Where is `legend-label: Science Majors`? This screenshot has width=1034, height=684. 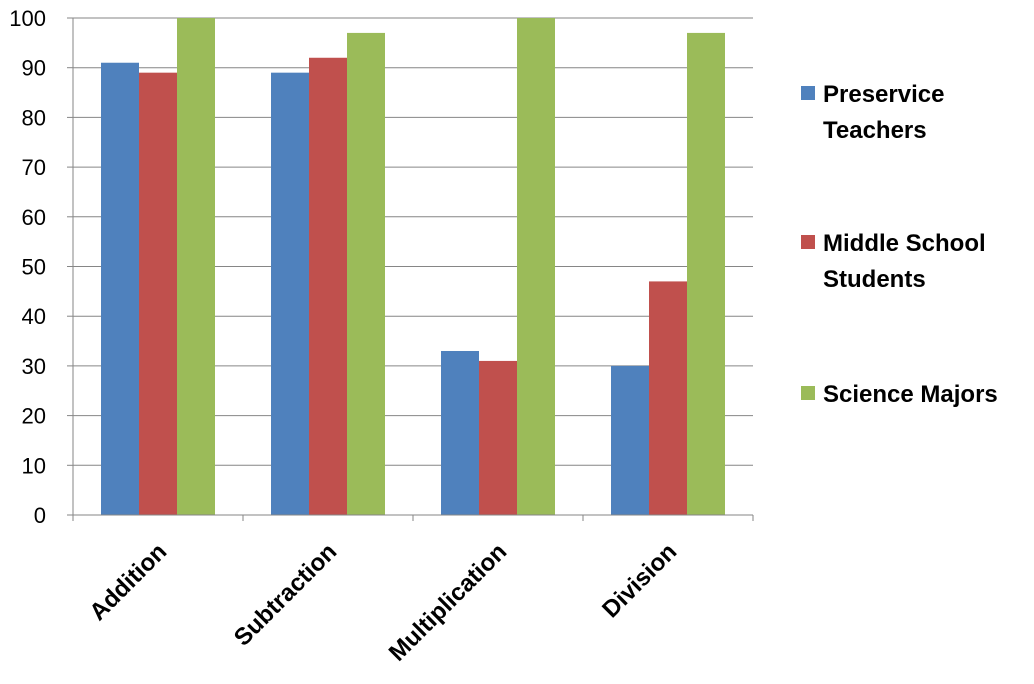
legend-label: Science Majors is located at coordinates (910, 394).